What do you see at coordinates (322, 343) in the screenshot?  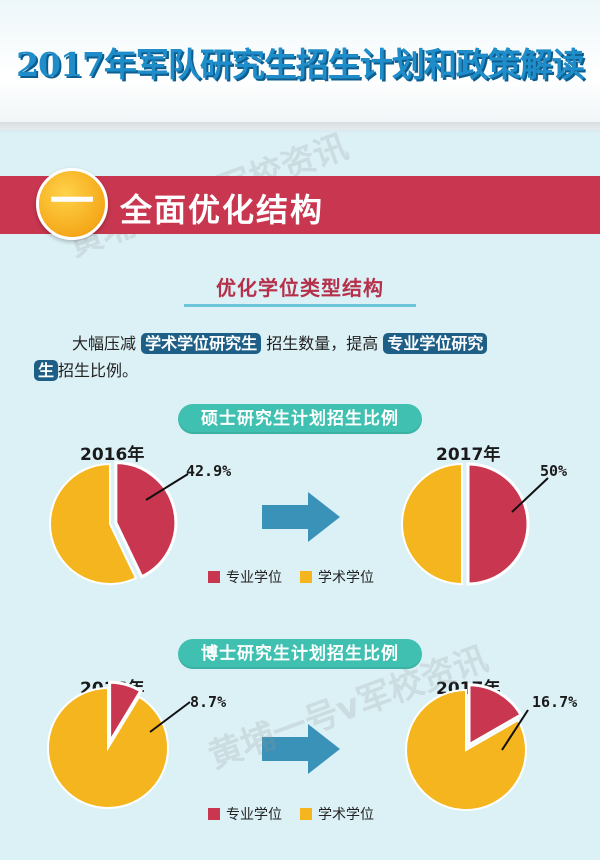 I see `paragraph-text: 招生数量，提高` at bounding box center [322, 343].